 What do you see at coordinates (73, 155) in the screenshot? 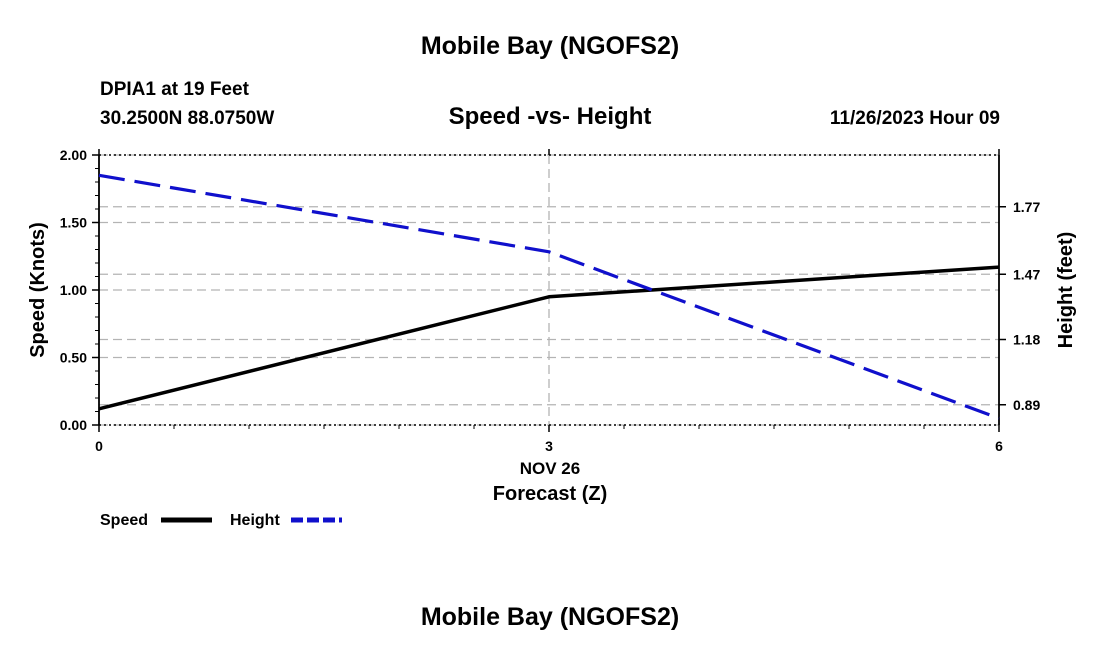
I see `y-tick-label: 2.00` at bounding box center [73, 155].